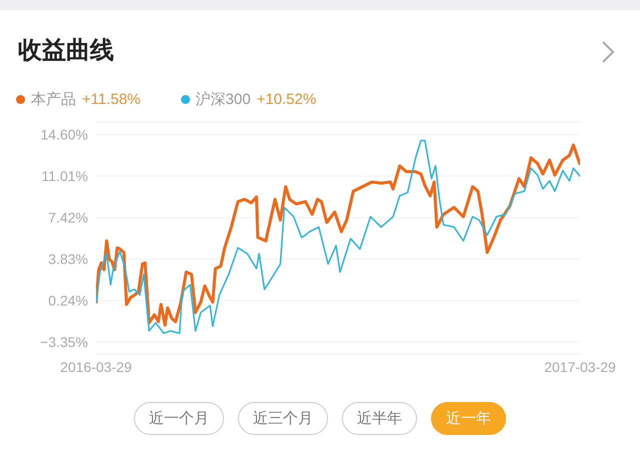  What do you see at coordinates (111, 99) in the screenshot?
I see `text: +11.58%` at bounding box center [111, 99].